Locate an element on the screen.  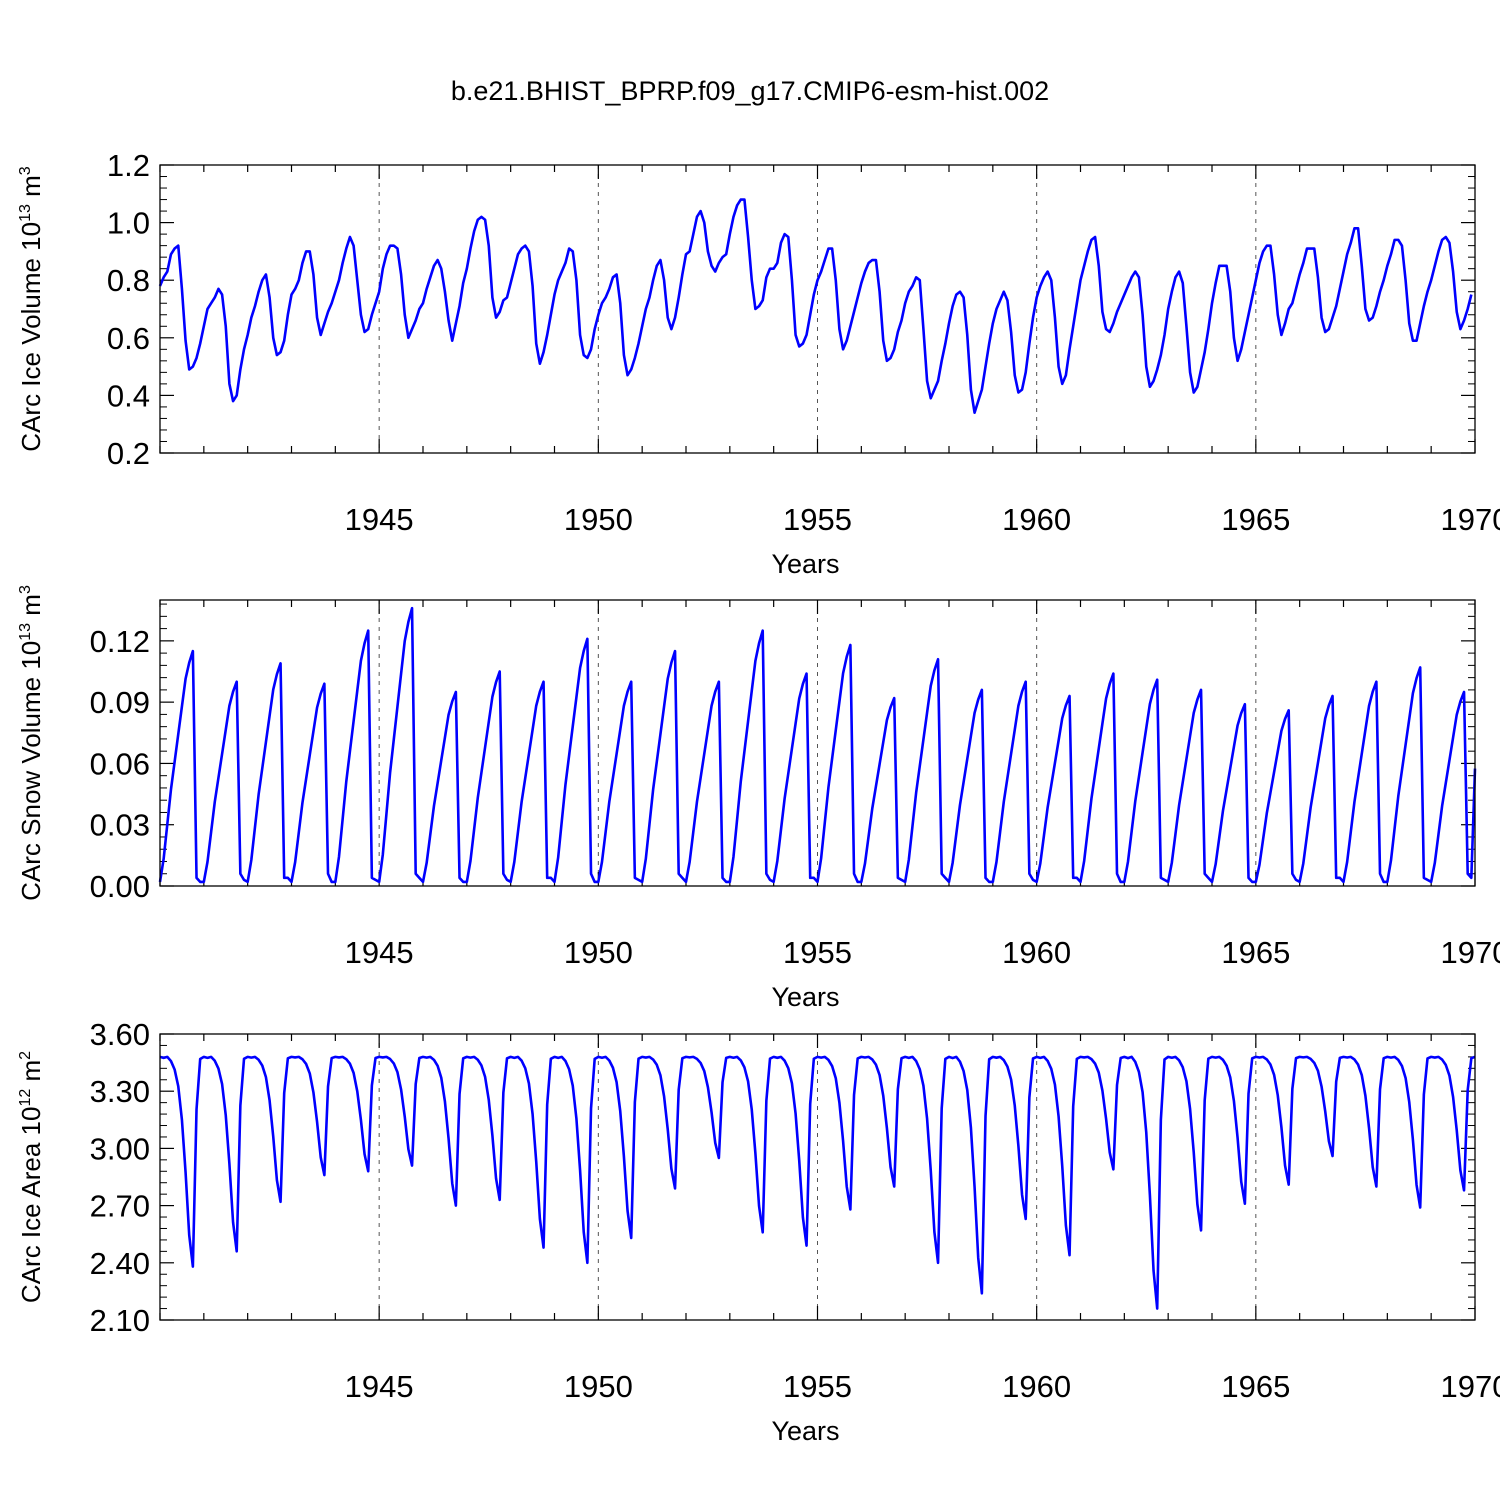
y-axis-label: CArc Ice Area 1012 m2 is located at coordinates (31, 1177).